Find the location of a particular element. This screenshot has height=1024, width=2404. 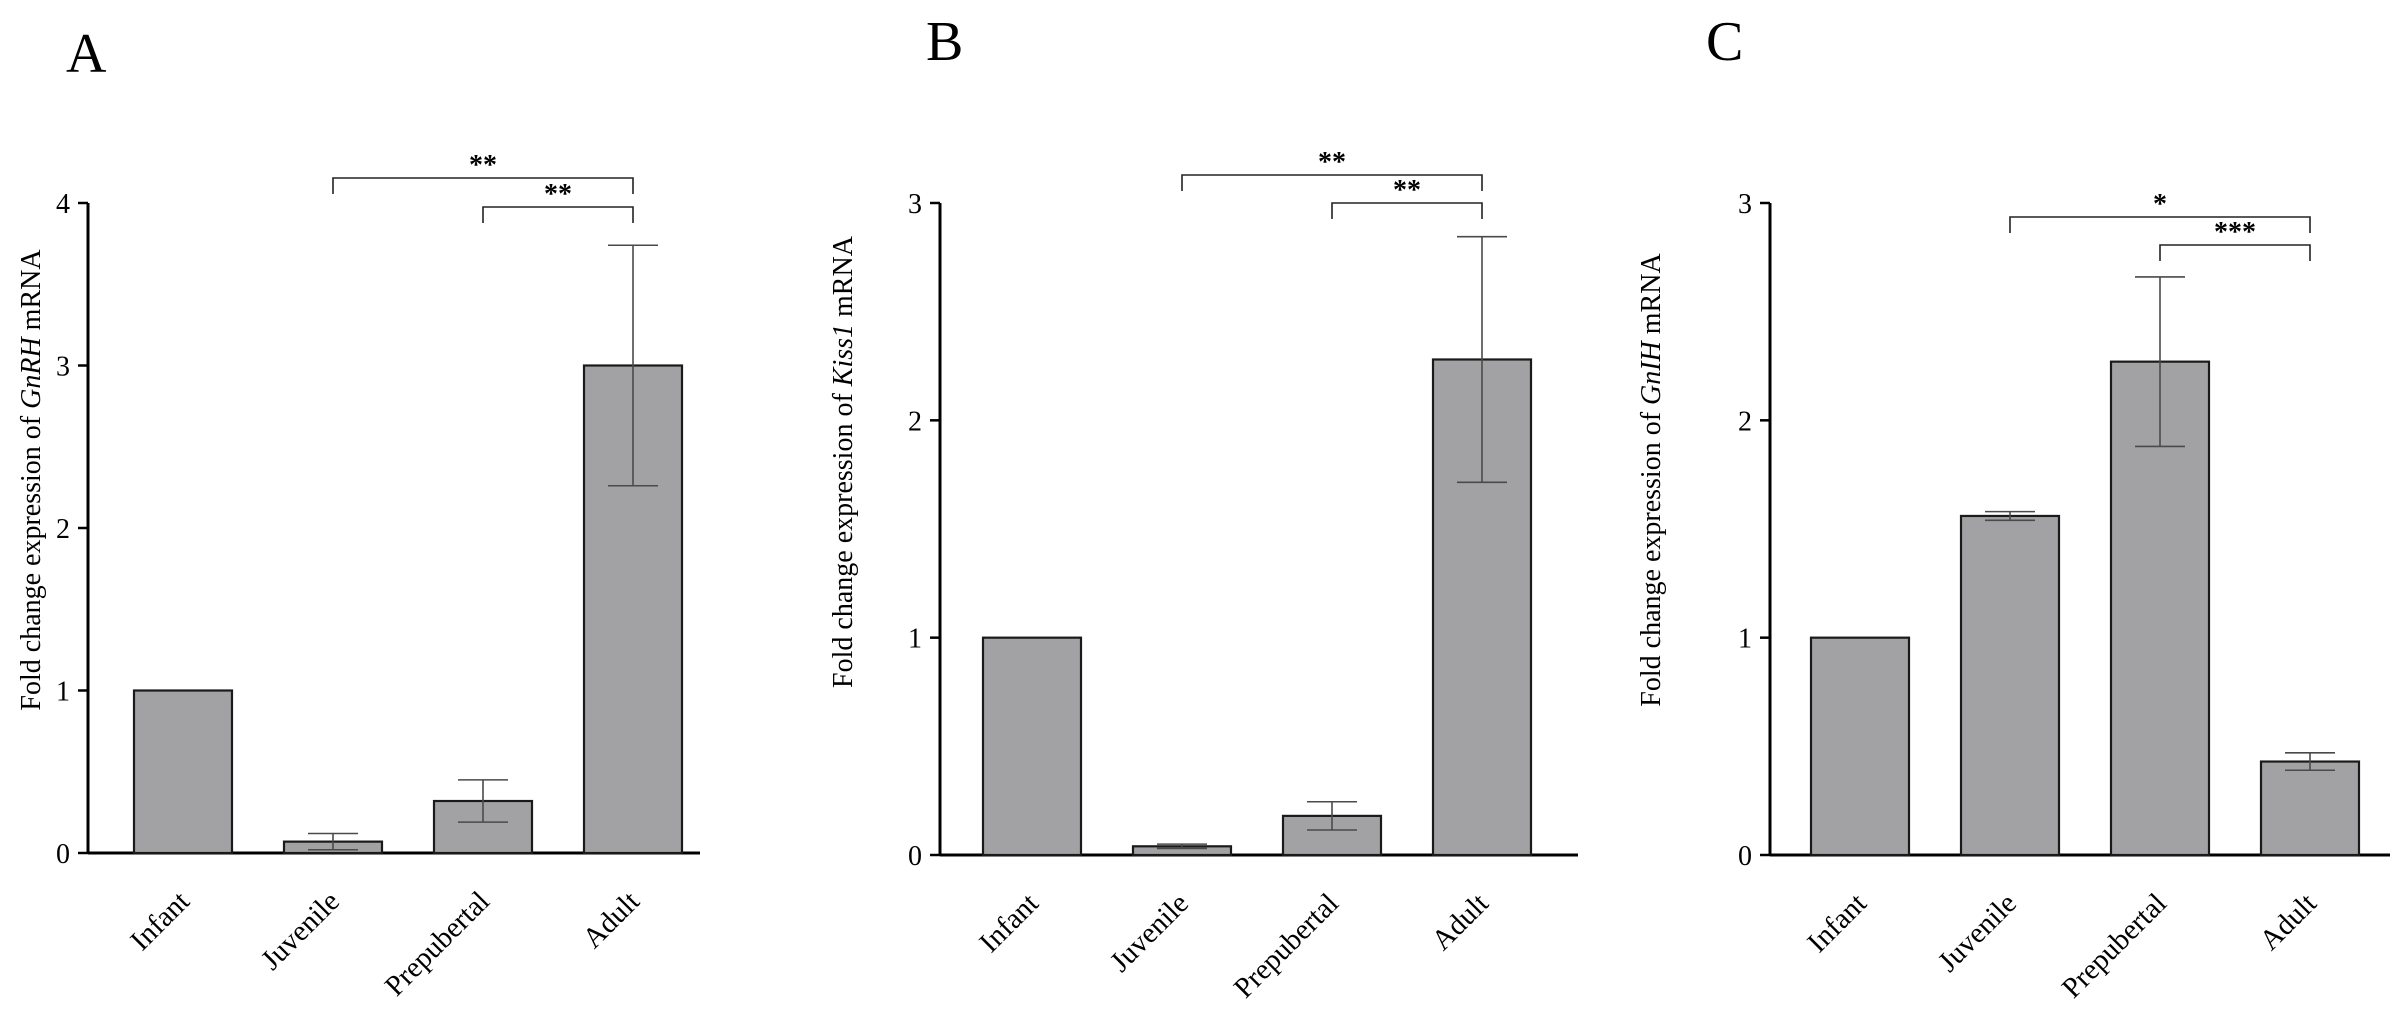

y-axis-label: Fold change expression of GnIH mRNA is located at coordinates (1651, 480).